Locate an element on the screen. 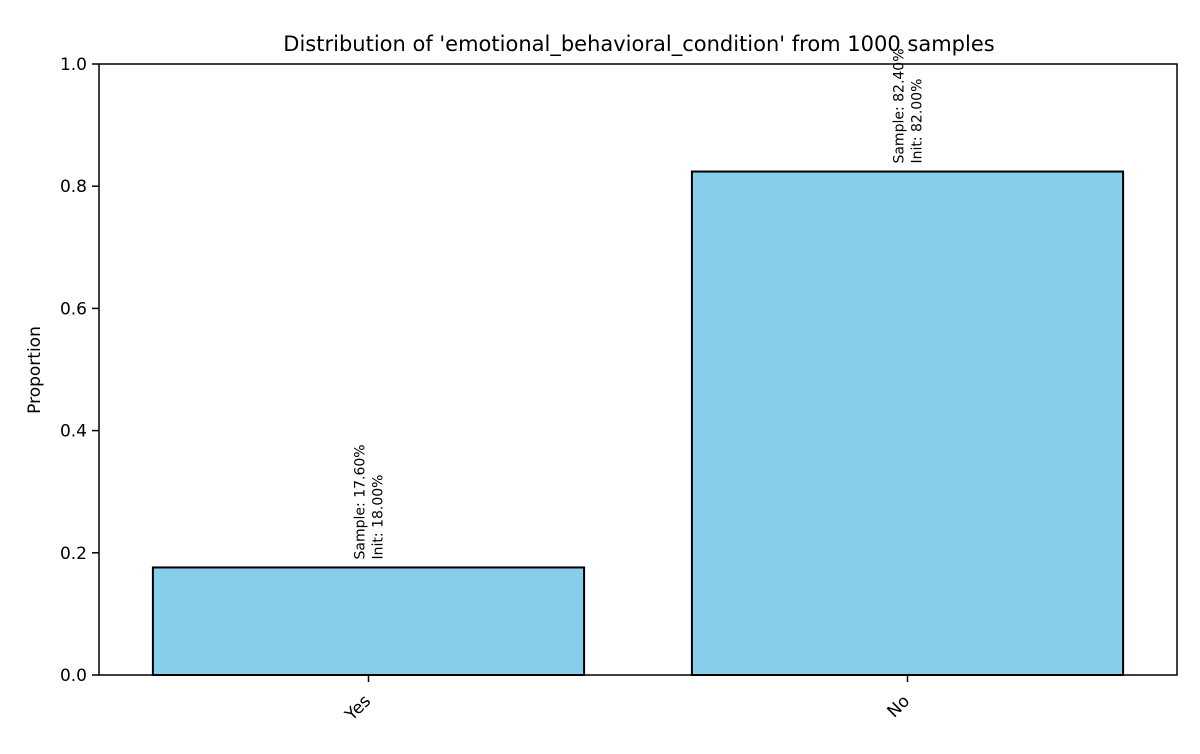  bar-value-label: Init: 82.00% is located at coordinates (918, 121).